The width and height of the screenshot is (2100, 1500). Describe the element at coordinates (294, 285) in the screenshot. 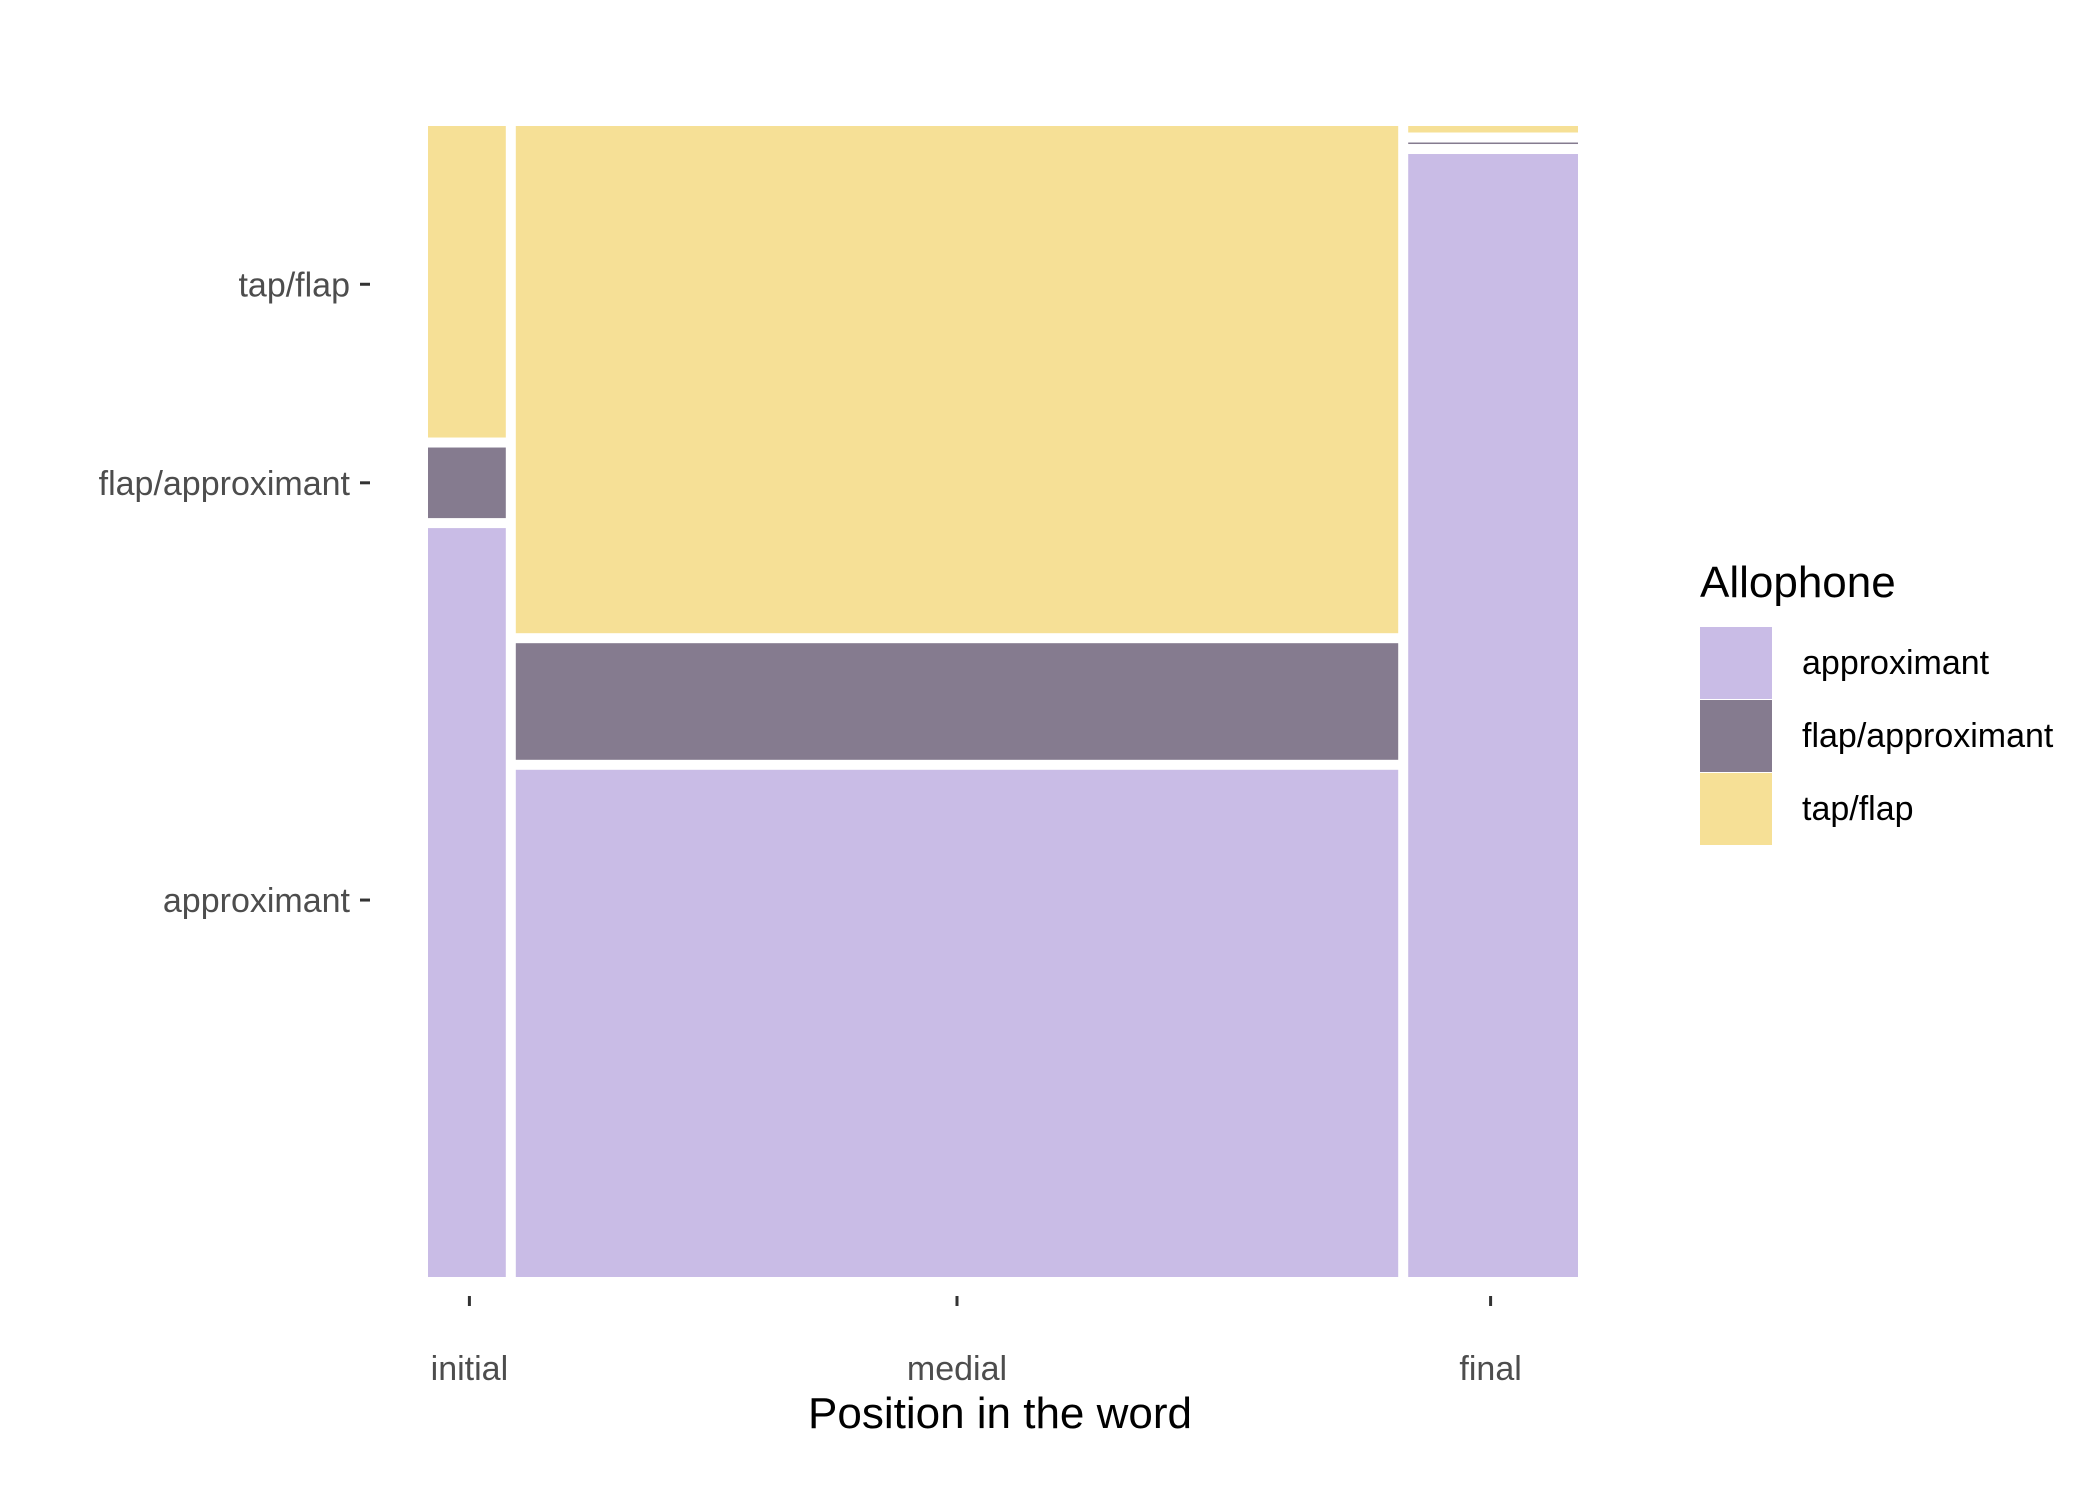

I see `y-tick-label-tap-flap: tap/flap` at that location.